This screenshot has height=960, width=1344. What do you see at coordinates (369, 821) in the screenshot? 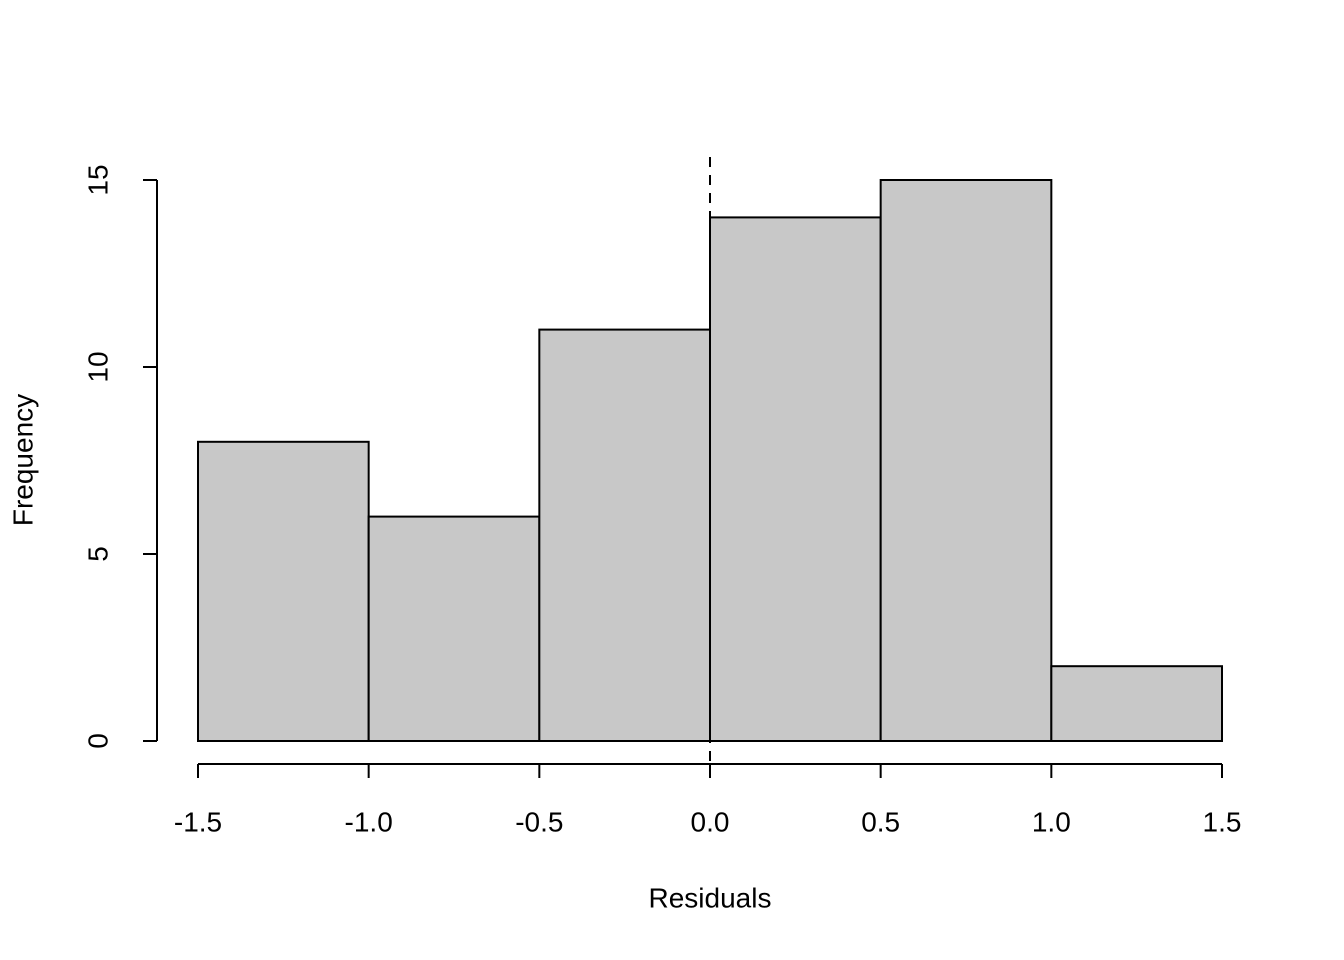
I see `x-tick-label: -1.0` at bounding box center [369, 821].